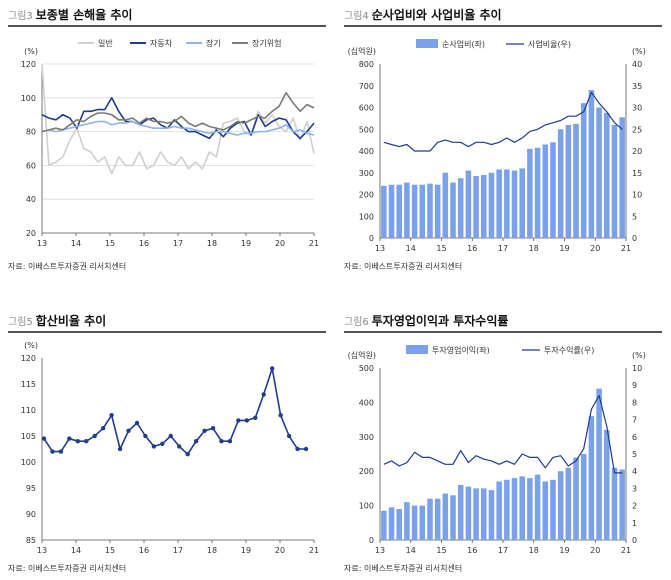  I want to click on legend-label: 순사업비(좌), so click(463, 44).